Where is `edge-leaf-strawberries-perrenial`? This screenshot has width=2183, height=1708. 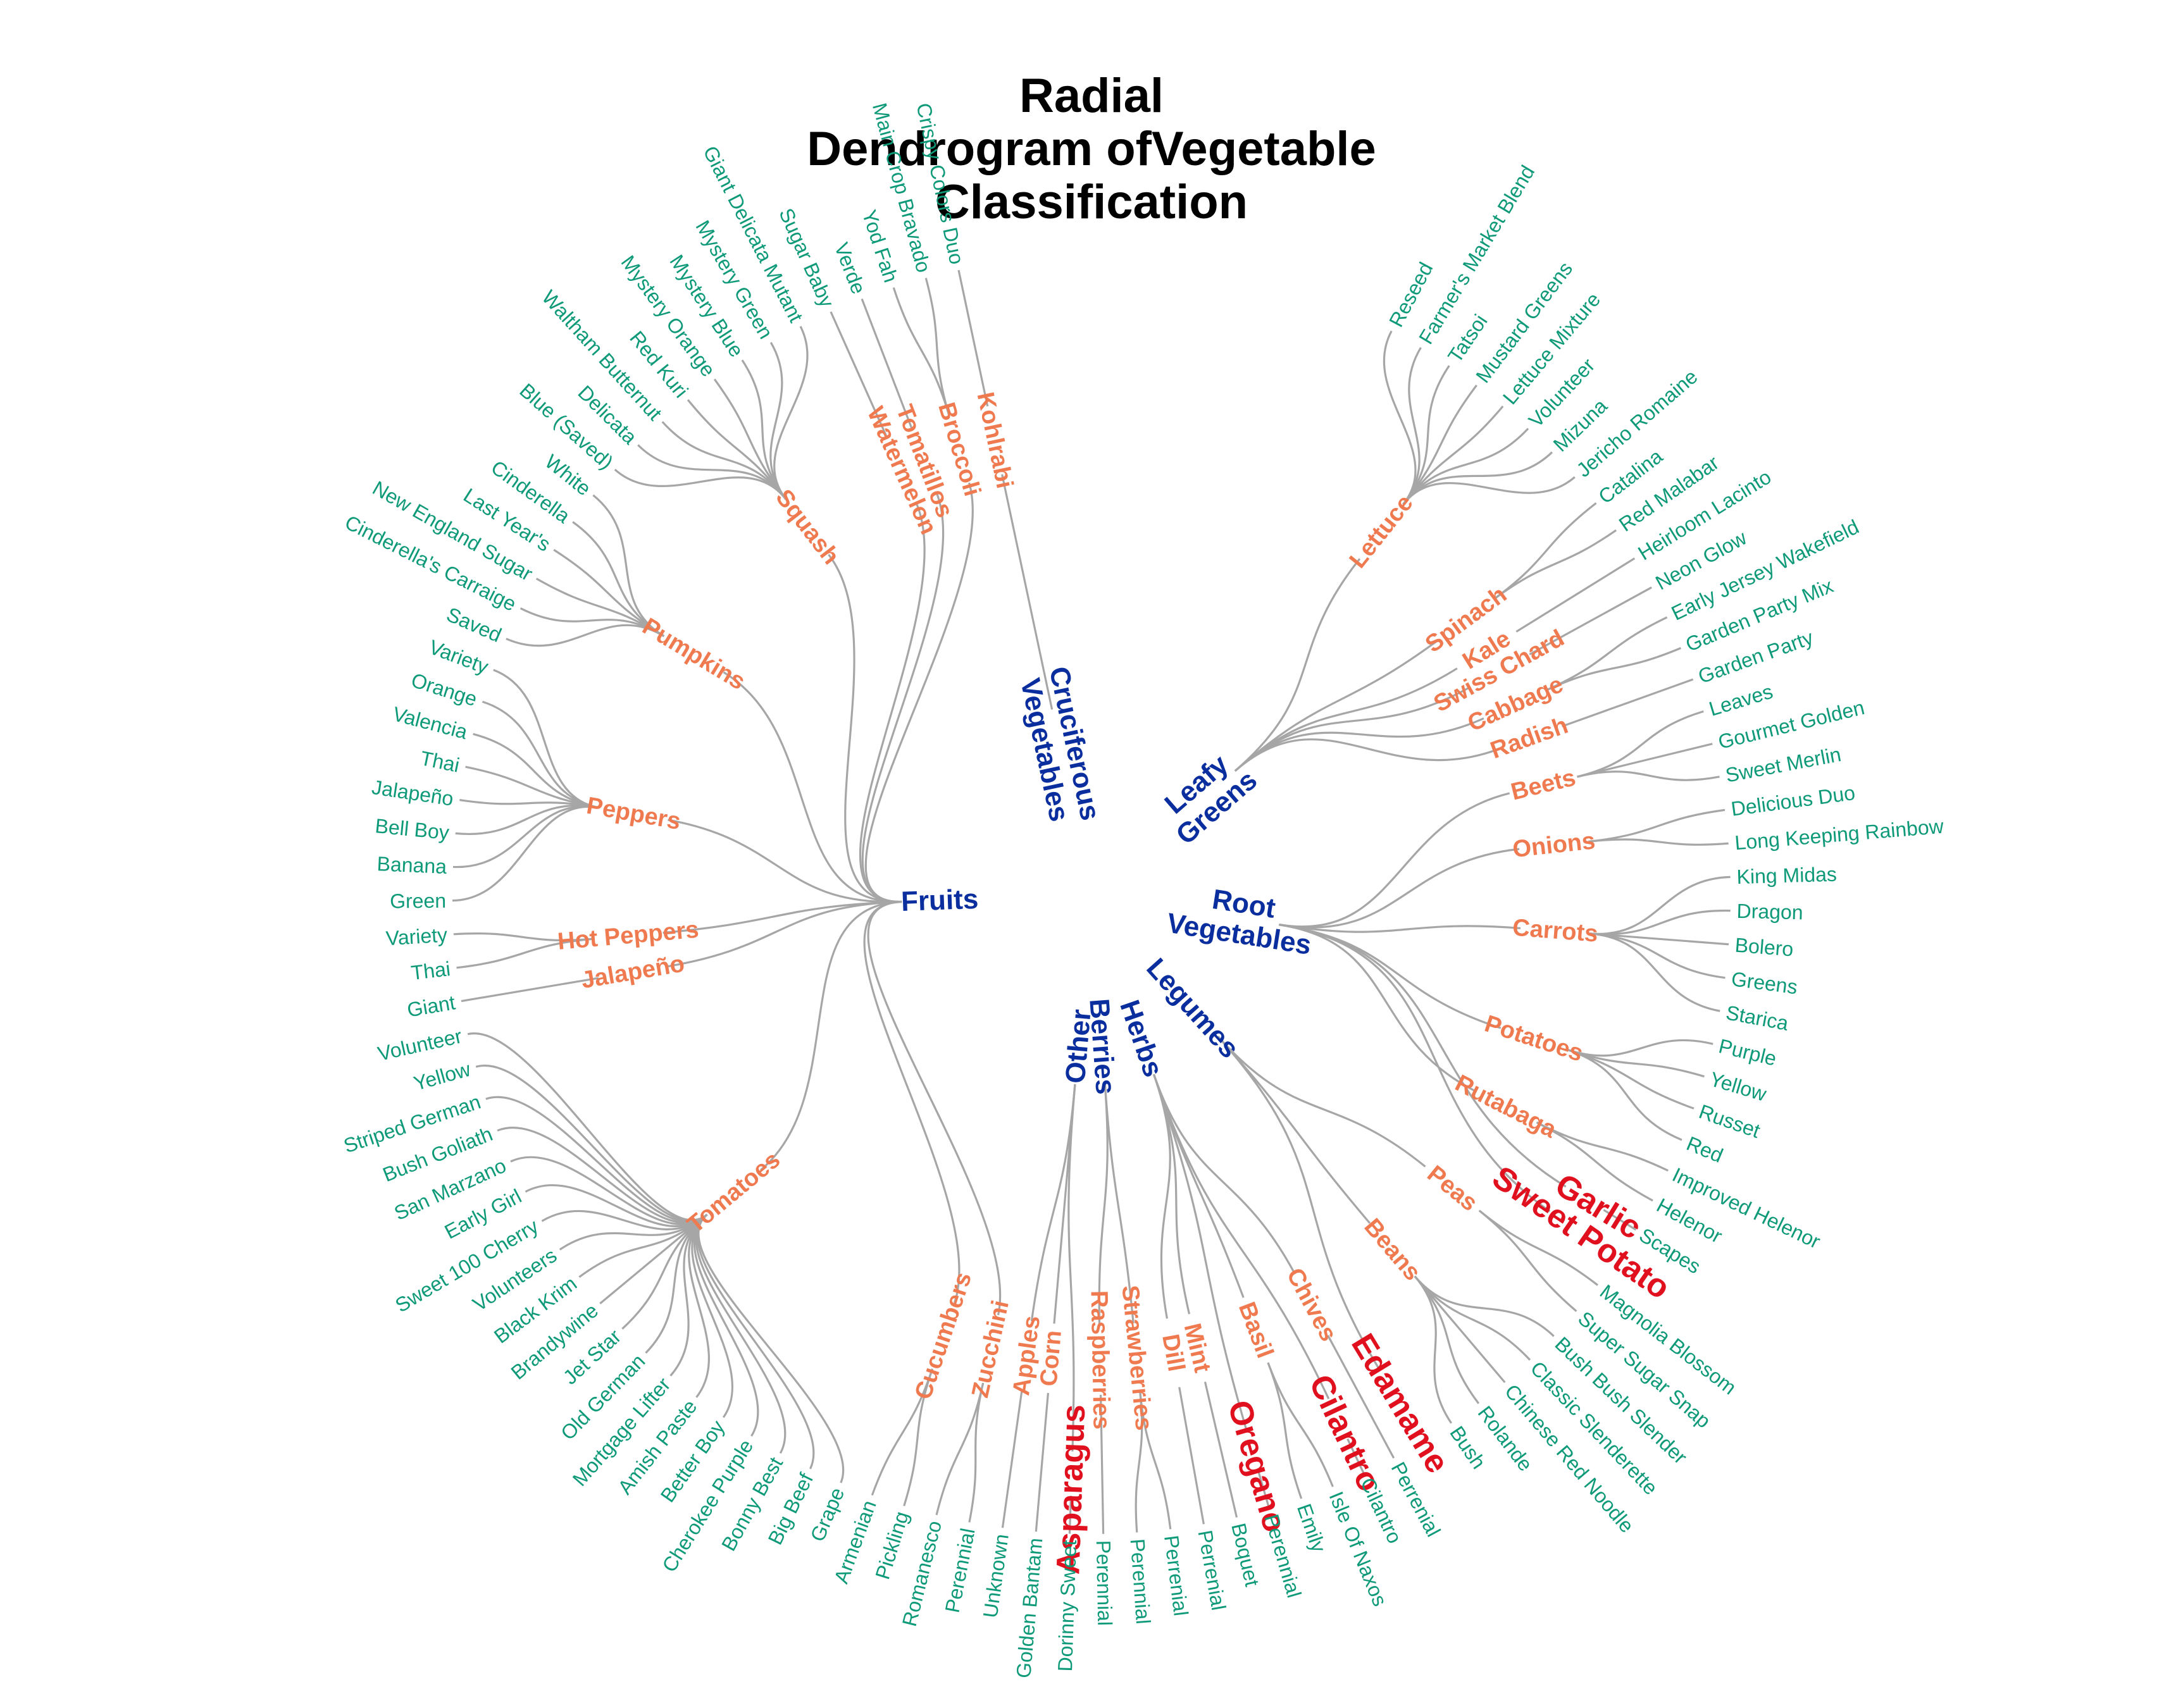
edge-leaf-strawberries-perrenial is located at coordinates (1155, 1461).